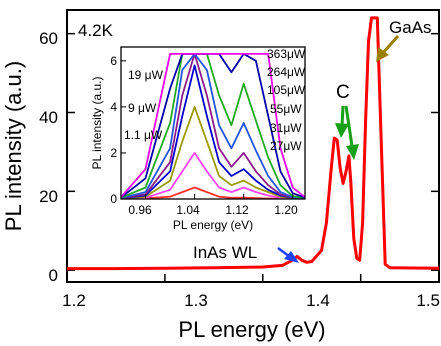 This screenshot has width=441, height=346. What do you see at coordinates (140, 210) in the screenshot?
I see `inset-x-tick-label: 0.96` at bounding box center [140, 210].